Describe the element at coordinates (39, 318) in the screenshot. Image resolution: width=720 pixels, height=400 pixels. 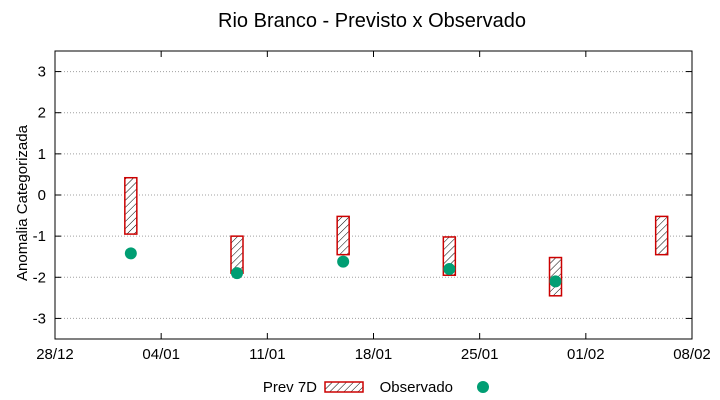
I see `y-tick-label: -3` at that location.